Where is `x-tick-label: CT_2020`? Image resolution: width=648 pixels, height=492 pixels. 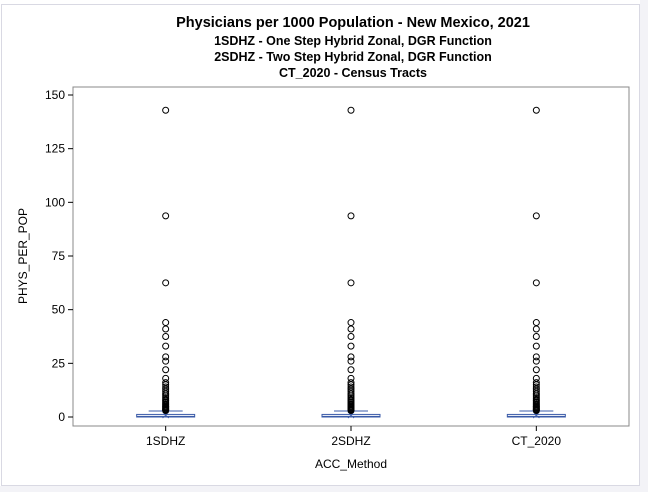 x-tick-label: CT_2020 is located at coordinates (537, 441).